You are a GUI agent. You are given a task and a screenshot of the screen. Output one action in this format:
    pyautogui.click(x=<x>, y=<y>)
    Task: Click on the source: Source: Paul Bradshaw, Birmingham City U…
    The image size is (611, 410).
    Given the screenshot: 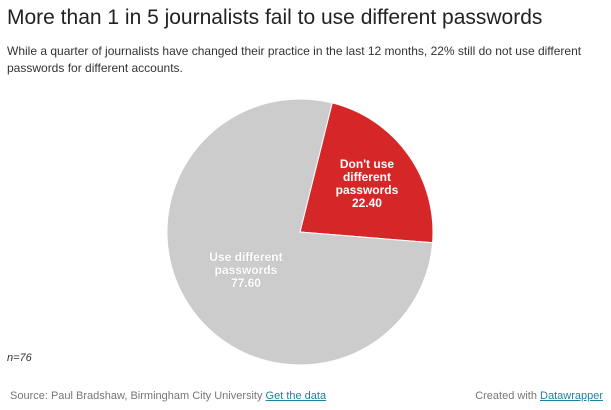 What is the action you would take?
    pyautogui.click(x=136, y=396)
    